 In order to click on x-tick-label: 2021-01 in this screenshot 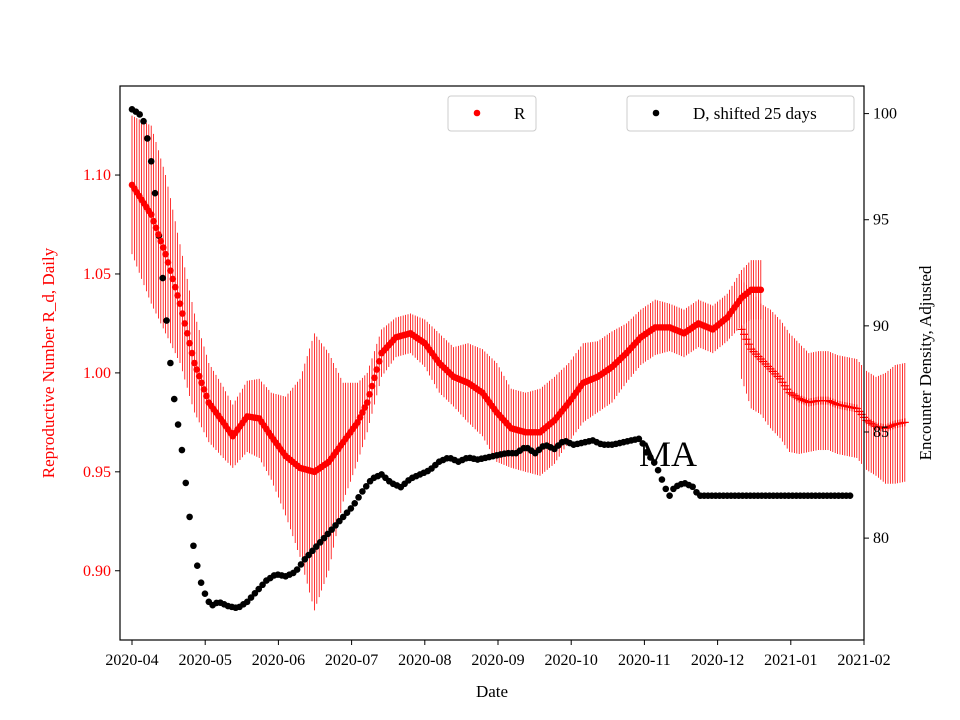, I will do `click(790, 660)`.